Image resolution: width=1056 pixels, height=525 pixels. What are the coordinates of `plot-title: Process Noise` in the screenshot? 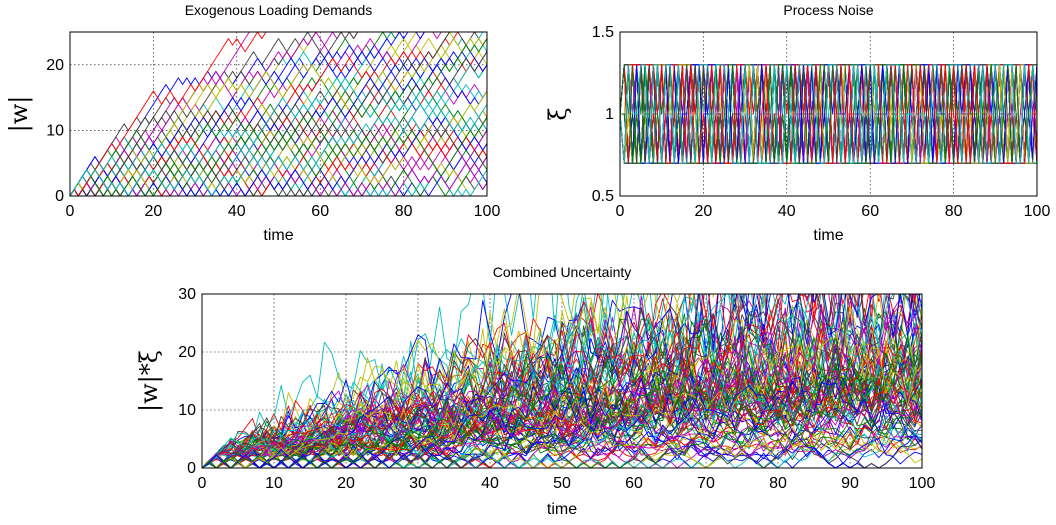 It's located at (828, 10).